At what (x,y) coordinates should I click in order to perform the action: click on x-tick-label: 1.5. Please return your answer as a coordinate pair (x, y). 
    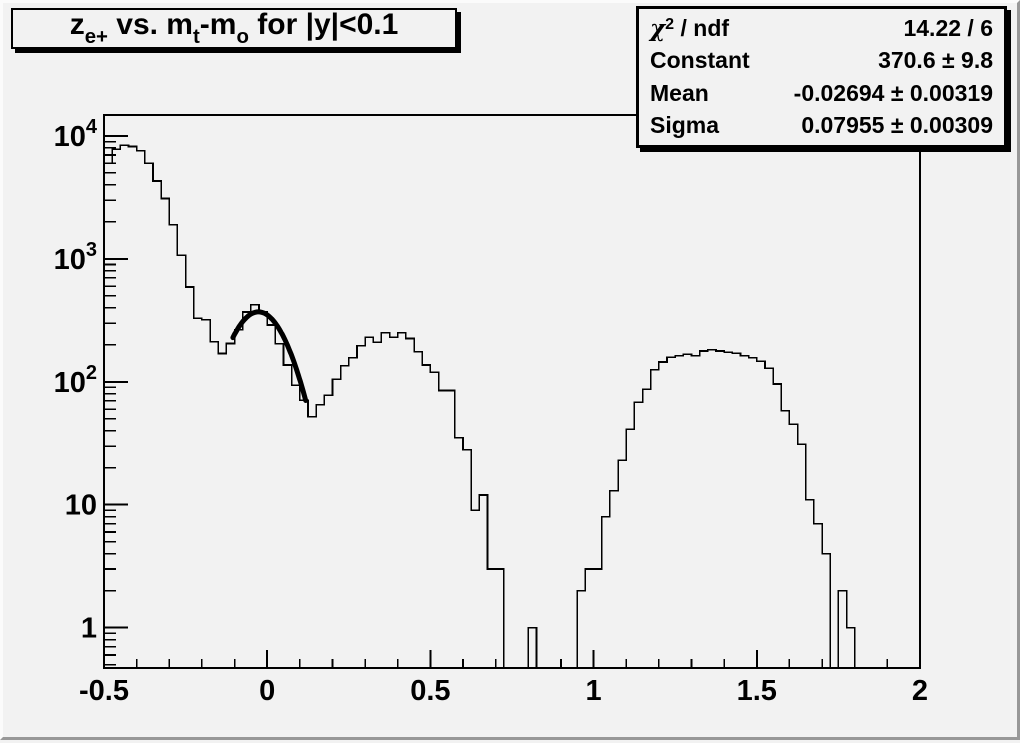
    Looking at the image, I should click on (757, 691).